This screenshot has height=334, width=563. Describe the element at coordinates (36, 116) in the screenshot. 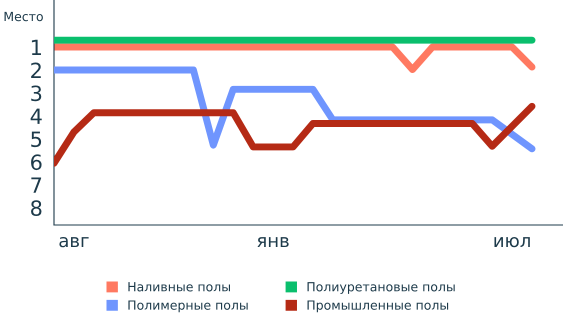

I see `y-tick-label: 4` at that location.